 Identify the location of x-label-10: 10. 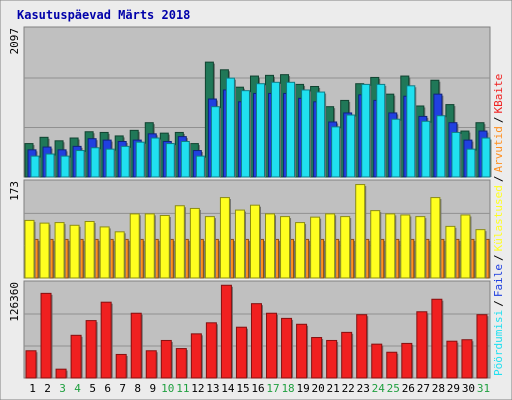
(167, 388).